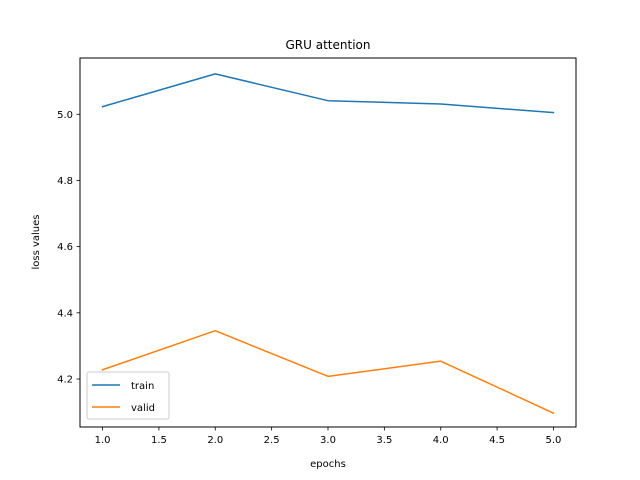 This screenshot has height=480, width=640. Describe the element at coordinates (65, 181) in the screenshot. I see `y-tick-label: 4.8` at that location.